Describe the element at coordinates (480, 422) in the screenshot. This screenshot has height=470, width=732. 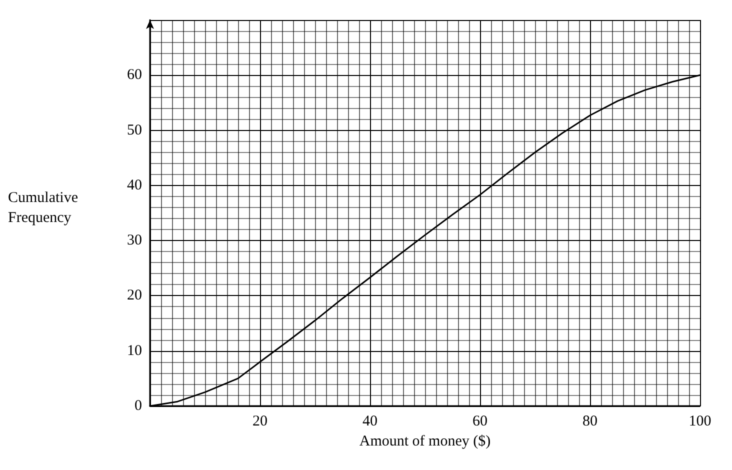
I see `x-tick-label: 60` at that location.